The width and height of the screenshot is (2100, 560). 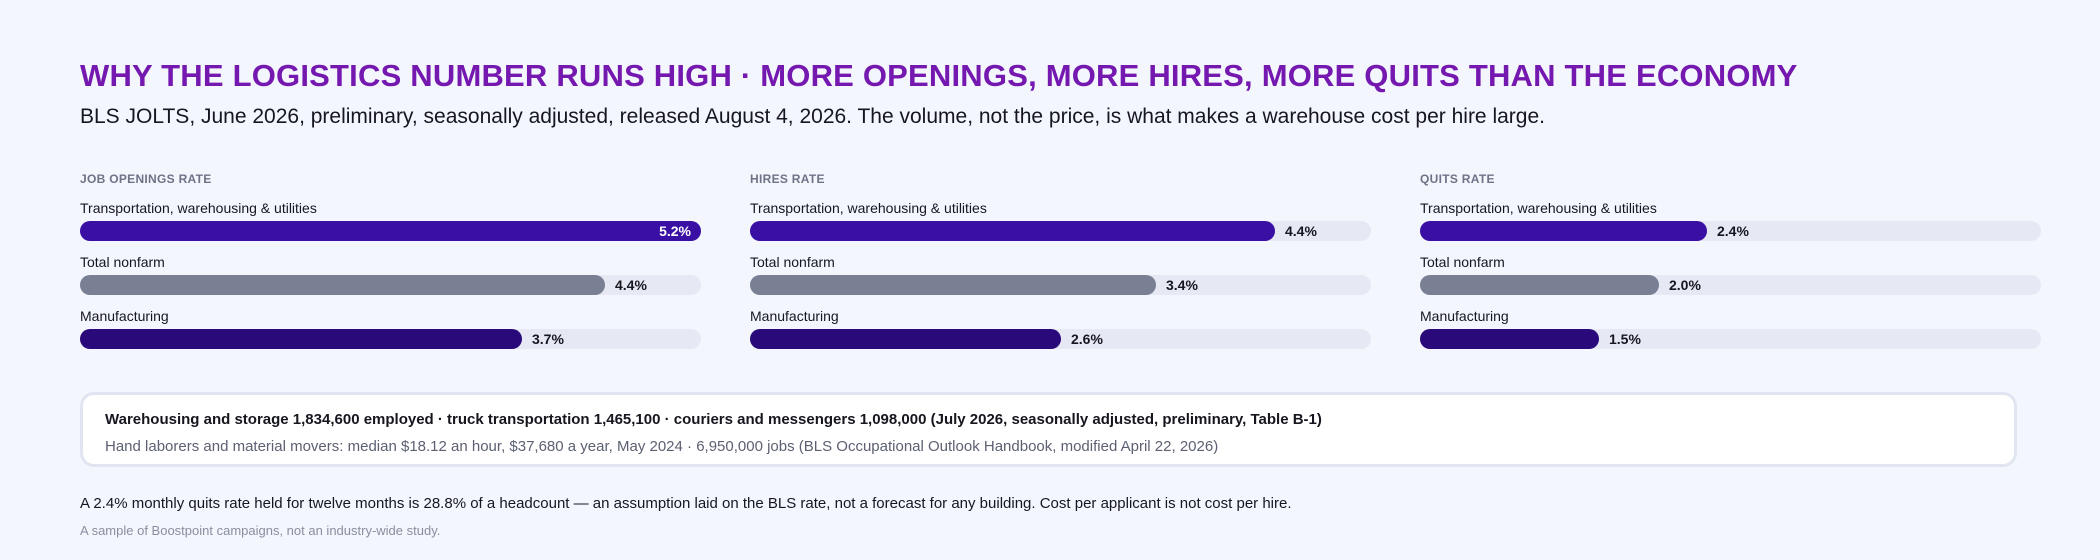 What do you see at coordinates (1625, 339) in the screenshot?
I see `bar-value-label: 1.5%` at bounding box center [1625, 339].